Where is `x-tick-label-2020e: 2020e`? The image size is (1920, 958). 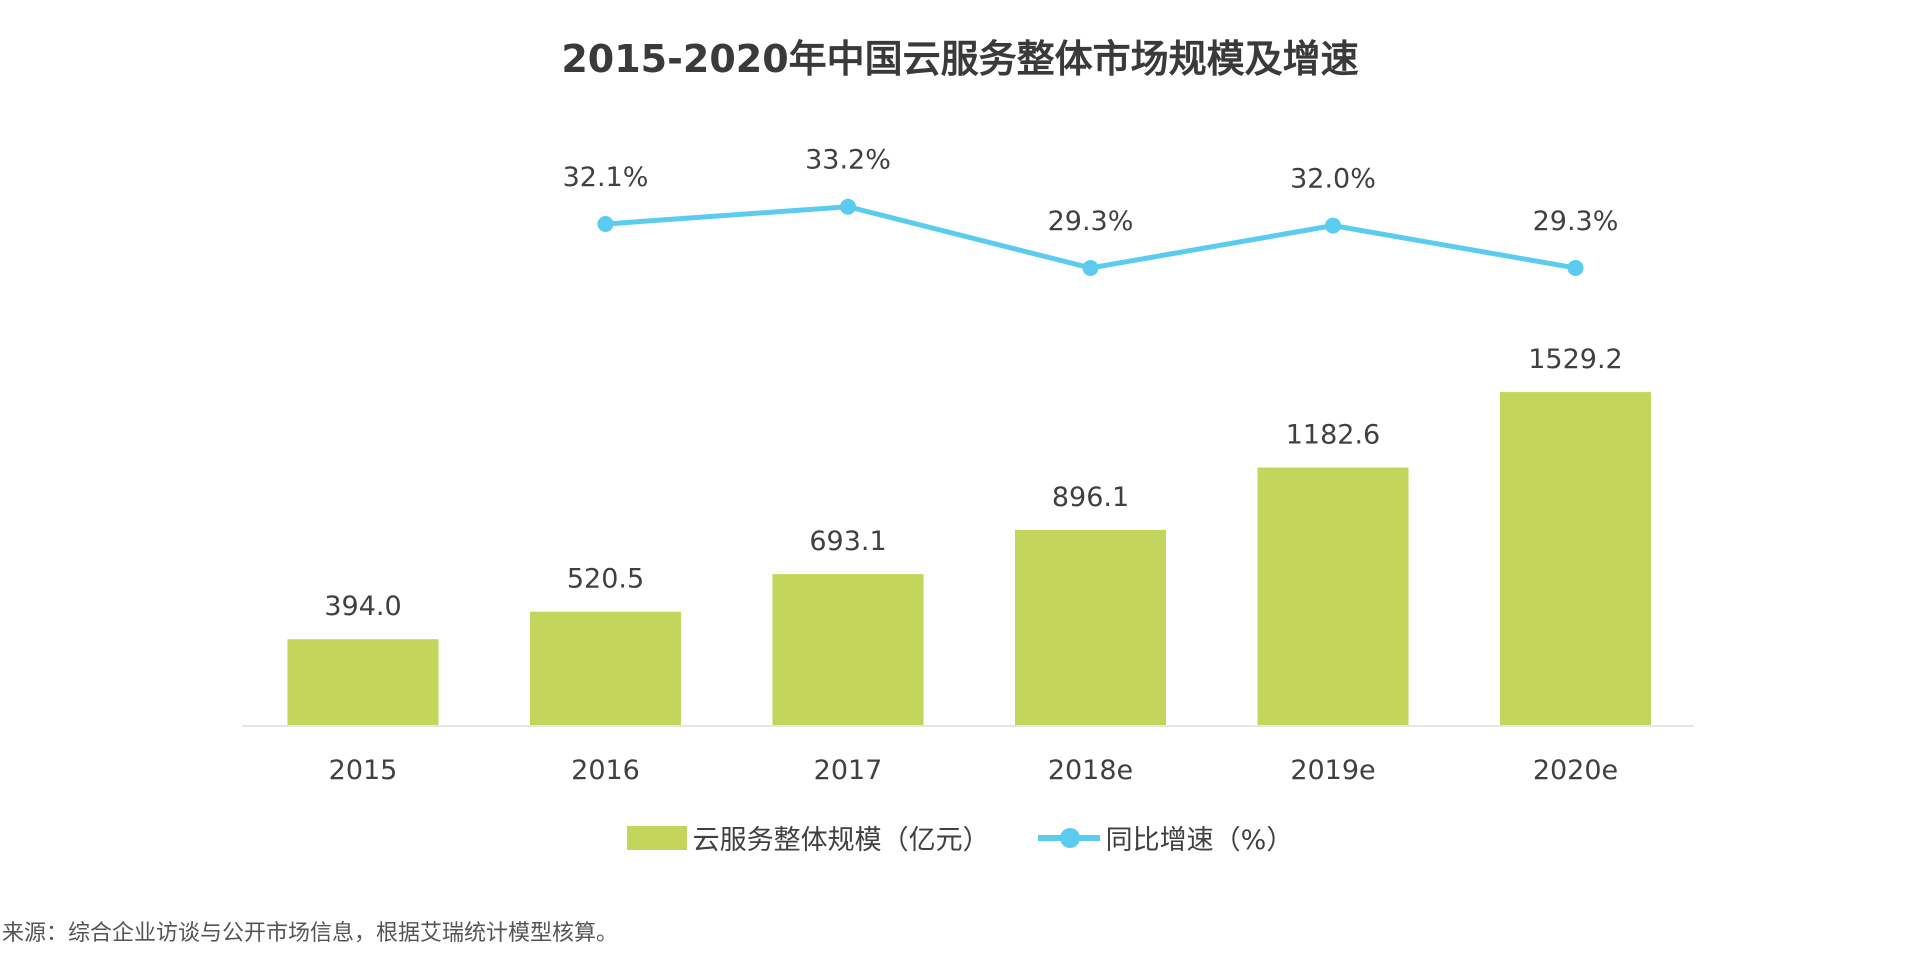
x-tick-label-2020e: 2020e is located at coordinates (1575, 770).